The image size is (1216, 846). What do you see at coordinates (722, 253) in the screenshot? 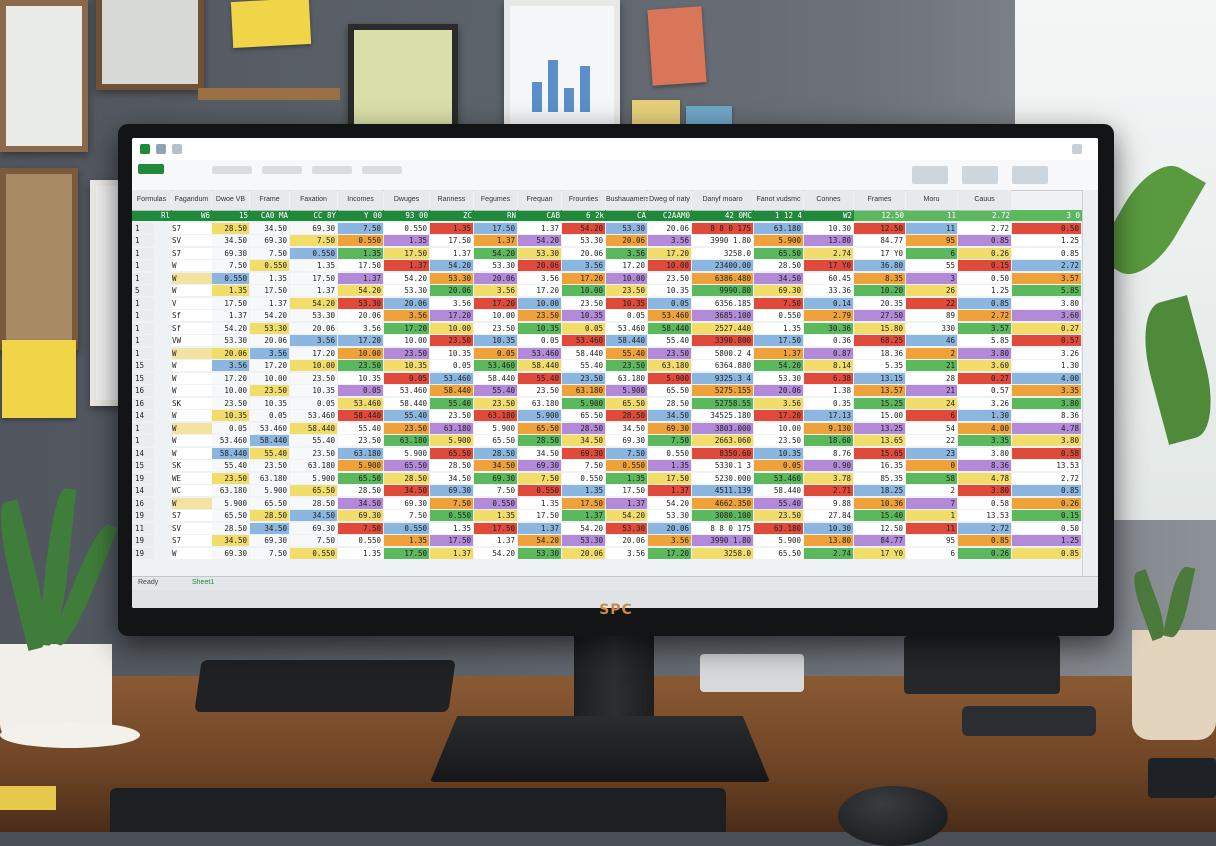
I see `table-cell: 3258.0` at bounding box center [722, 253].